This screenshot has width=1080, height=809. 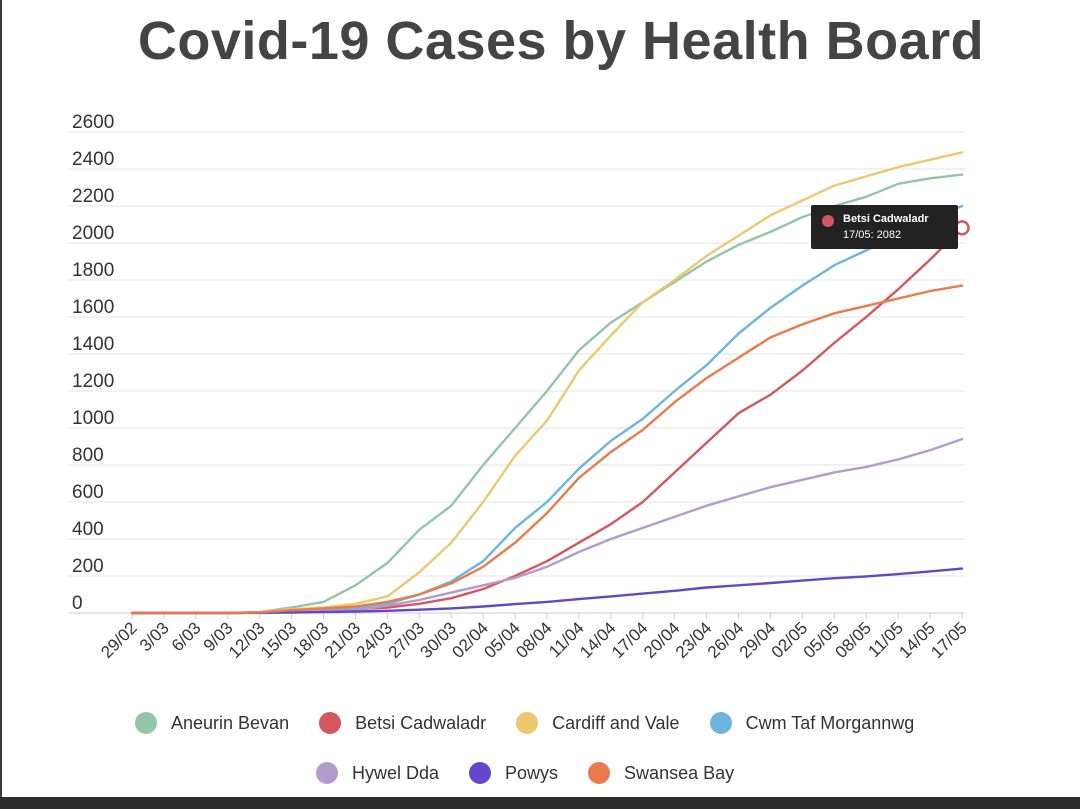 What do you see at coordinates (88, 529) in the screenshot?
I see `y-tick-label: 400` at bounding box center [88, 529].